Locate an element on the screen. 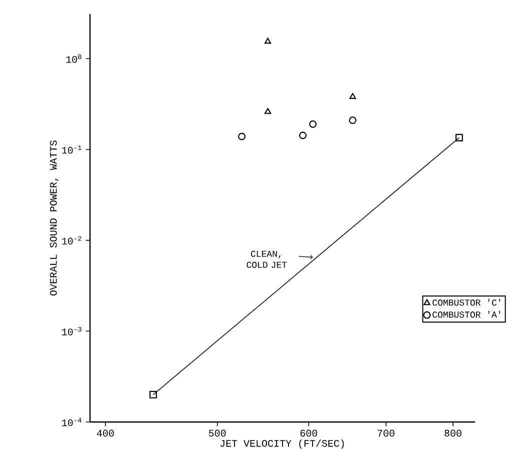  legend-label: COMBUSTOR 'A' is located at coordinates (466, 314).